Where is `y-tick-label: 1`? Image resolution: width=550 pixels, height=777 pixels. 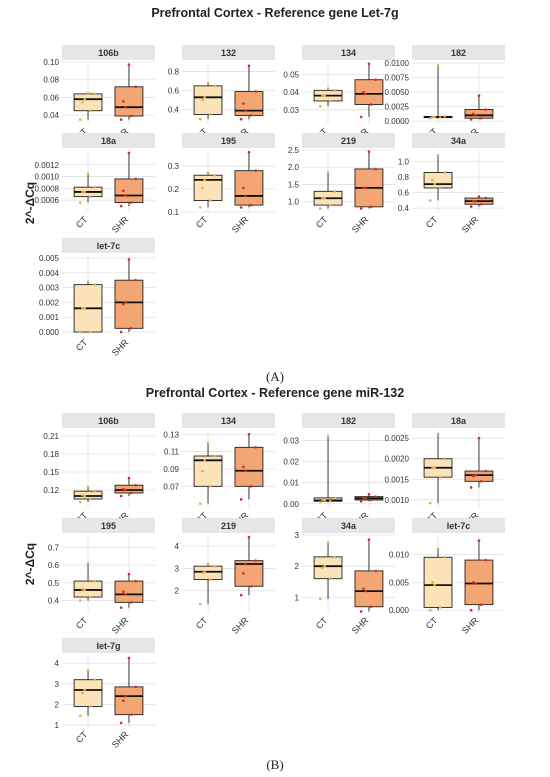
y-tick-label: 1 is located at coordinates (57, 725).